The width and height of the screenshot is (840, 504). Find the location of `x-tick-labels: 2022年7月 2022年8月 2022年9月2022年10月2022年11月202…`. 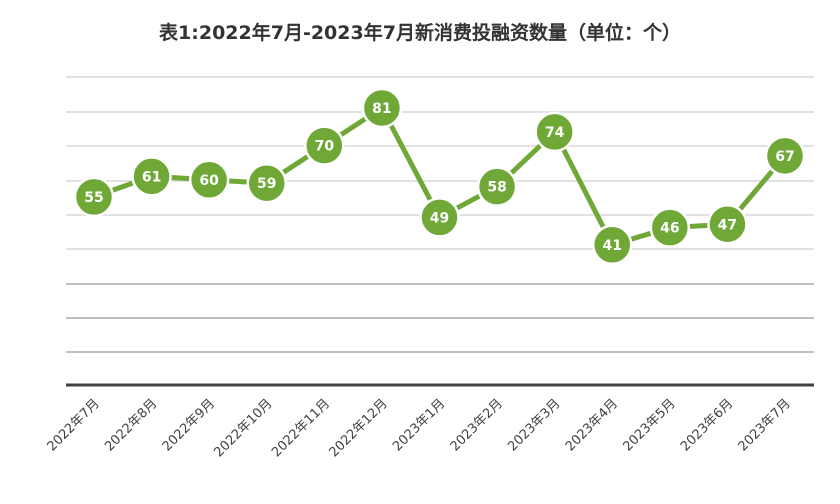

x-tick-labels: 2022年7月 2022年8月 2022年9月2022年10月2022年11月202… is located at coordinates (419, 428).